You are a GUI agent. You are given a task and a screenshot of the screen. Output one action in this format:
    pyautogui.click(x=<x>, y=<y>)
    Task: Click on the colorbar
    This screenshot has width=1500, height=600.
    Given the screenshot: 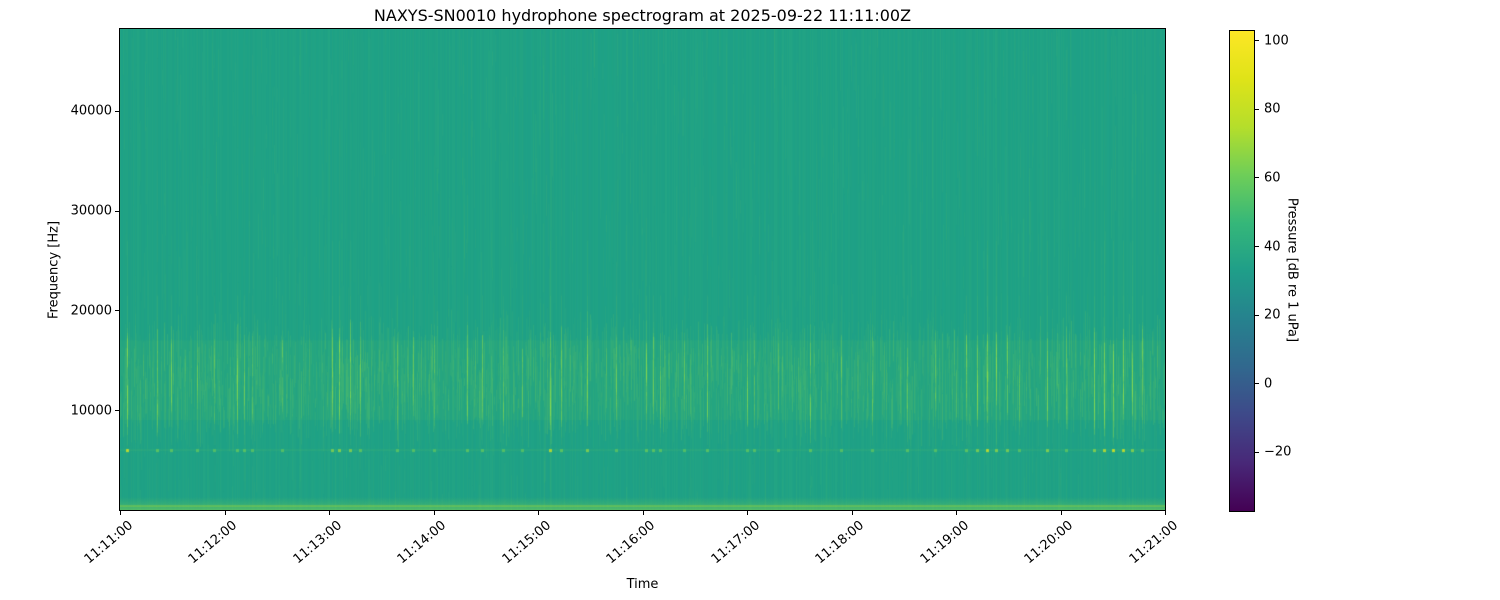 What is the action you would take?
    pyautogui.click(x=1242, y=271)
    